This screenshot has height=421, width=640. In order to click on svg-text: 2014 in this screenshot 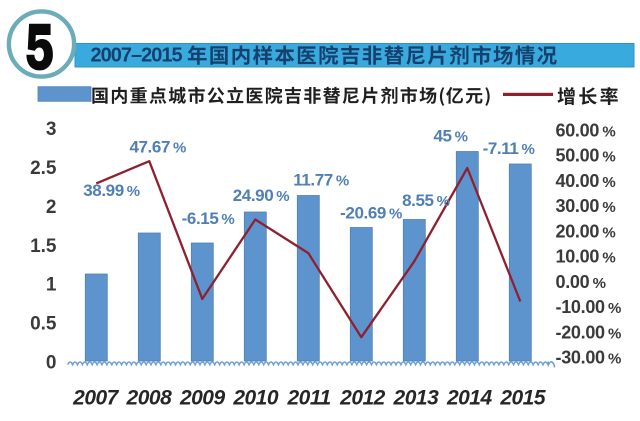, I will do `click(469, 398)`.